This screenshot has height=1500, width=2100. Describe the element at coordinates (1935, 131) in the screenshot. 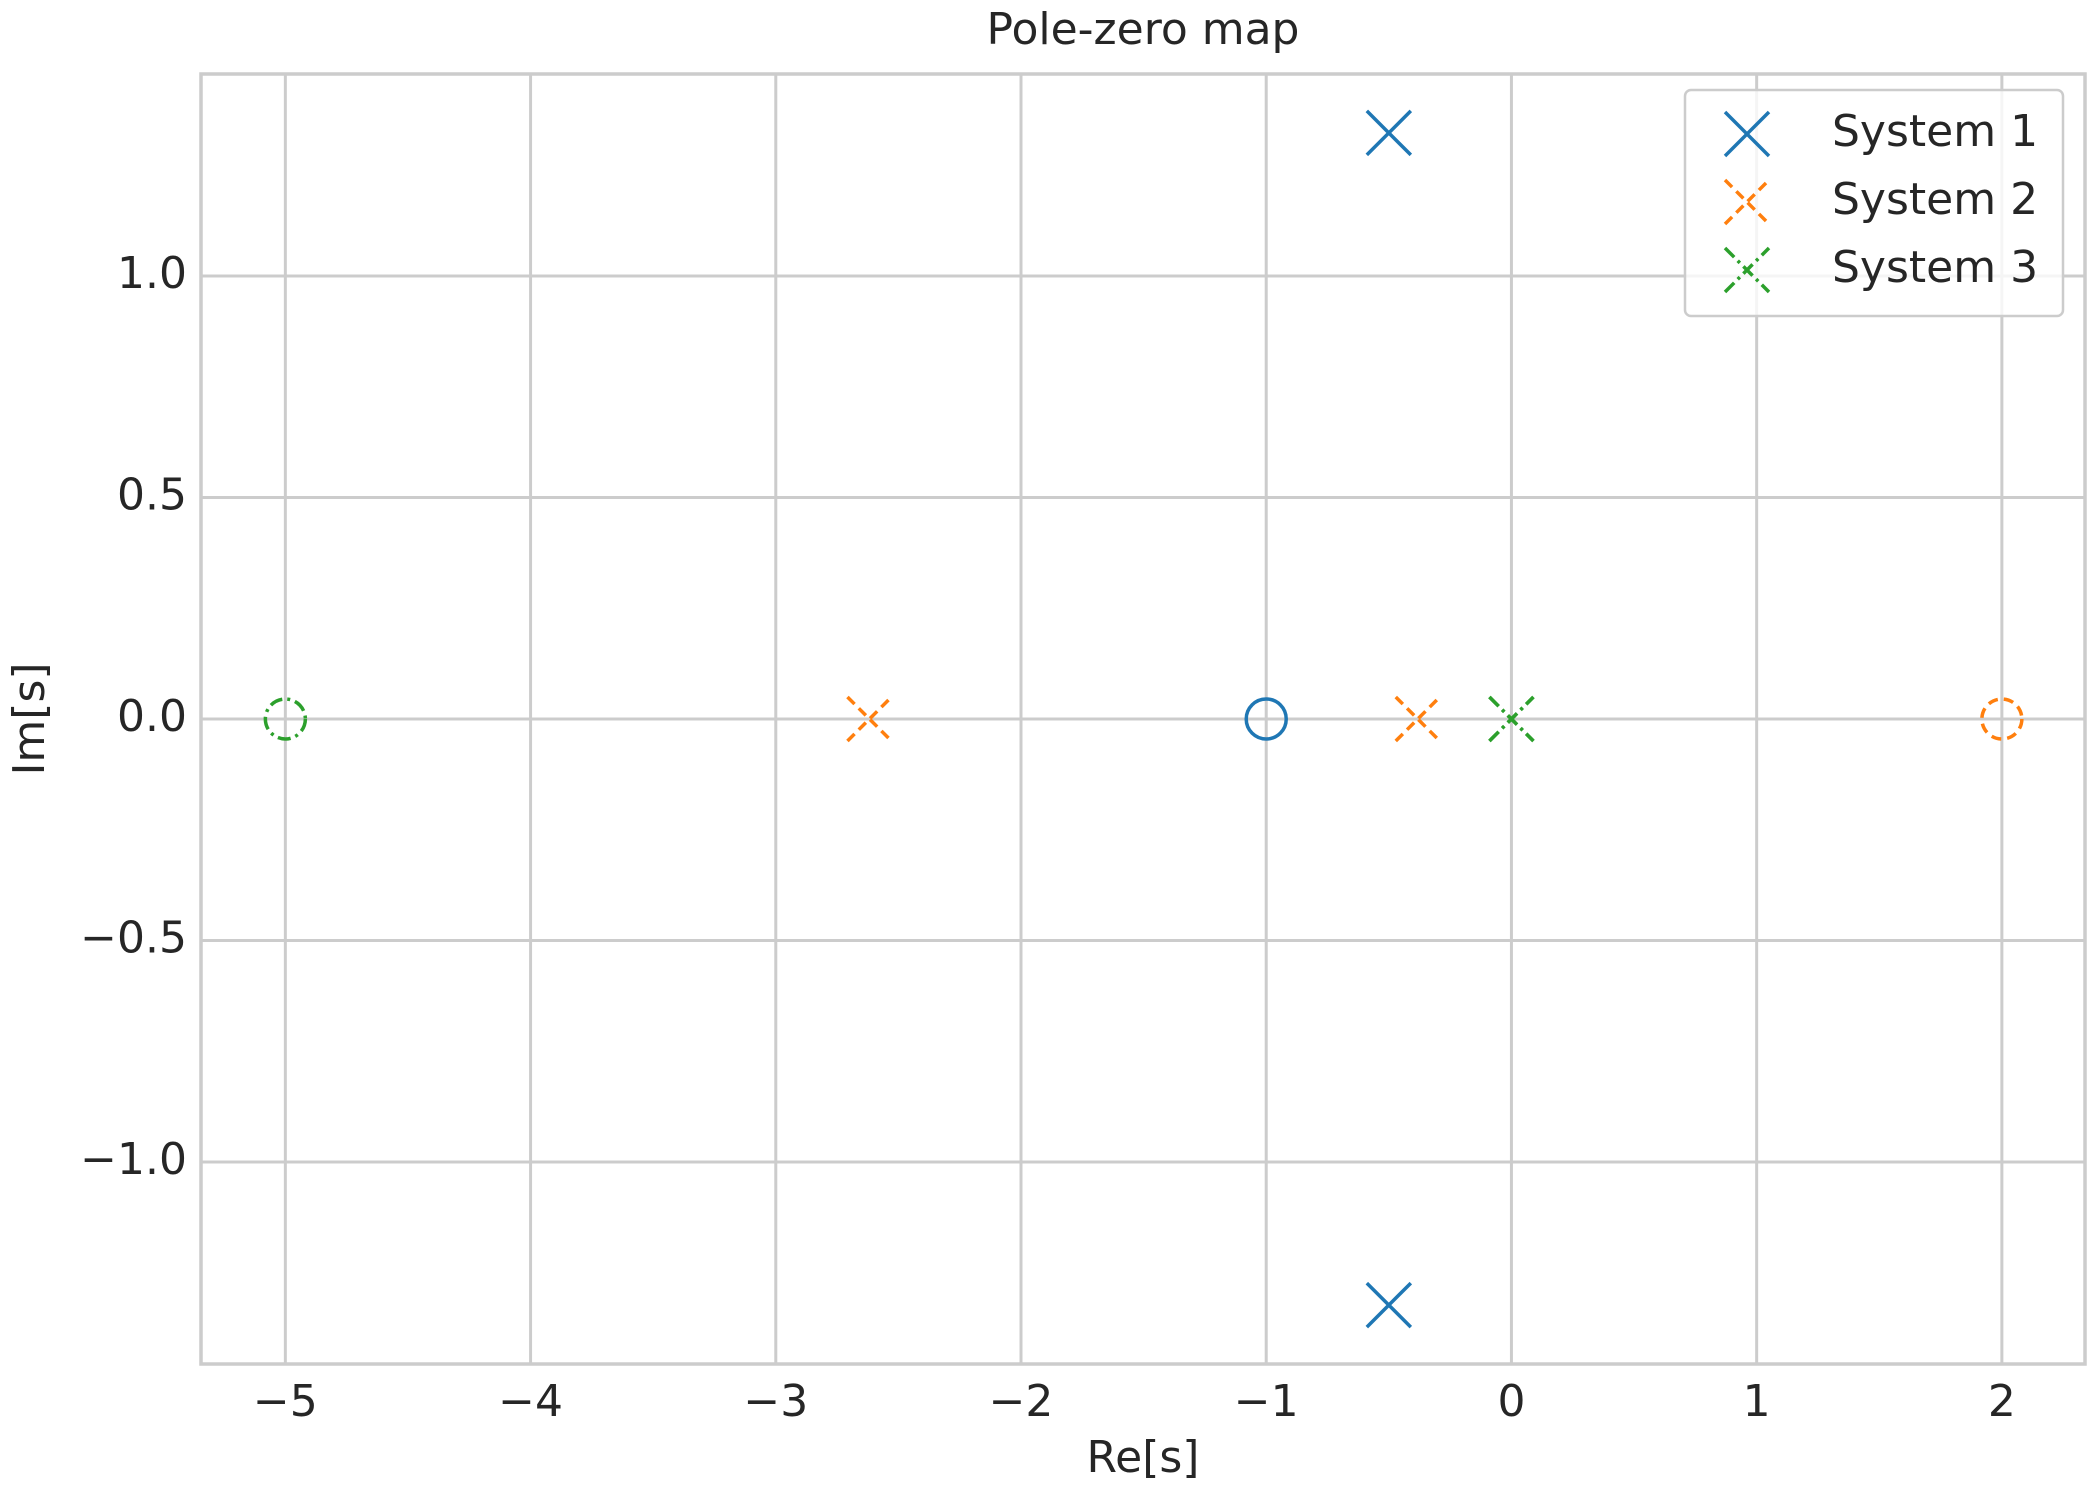

I see `legend-label: System 1` at that location.